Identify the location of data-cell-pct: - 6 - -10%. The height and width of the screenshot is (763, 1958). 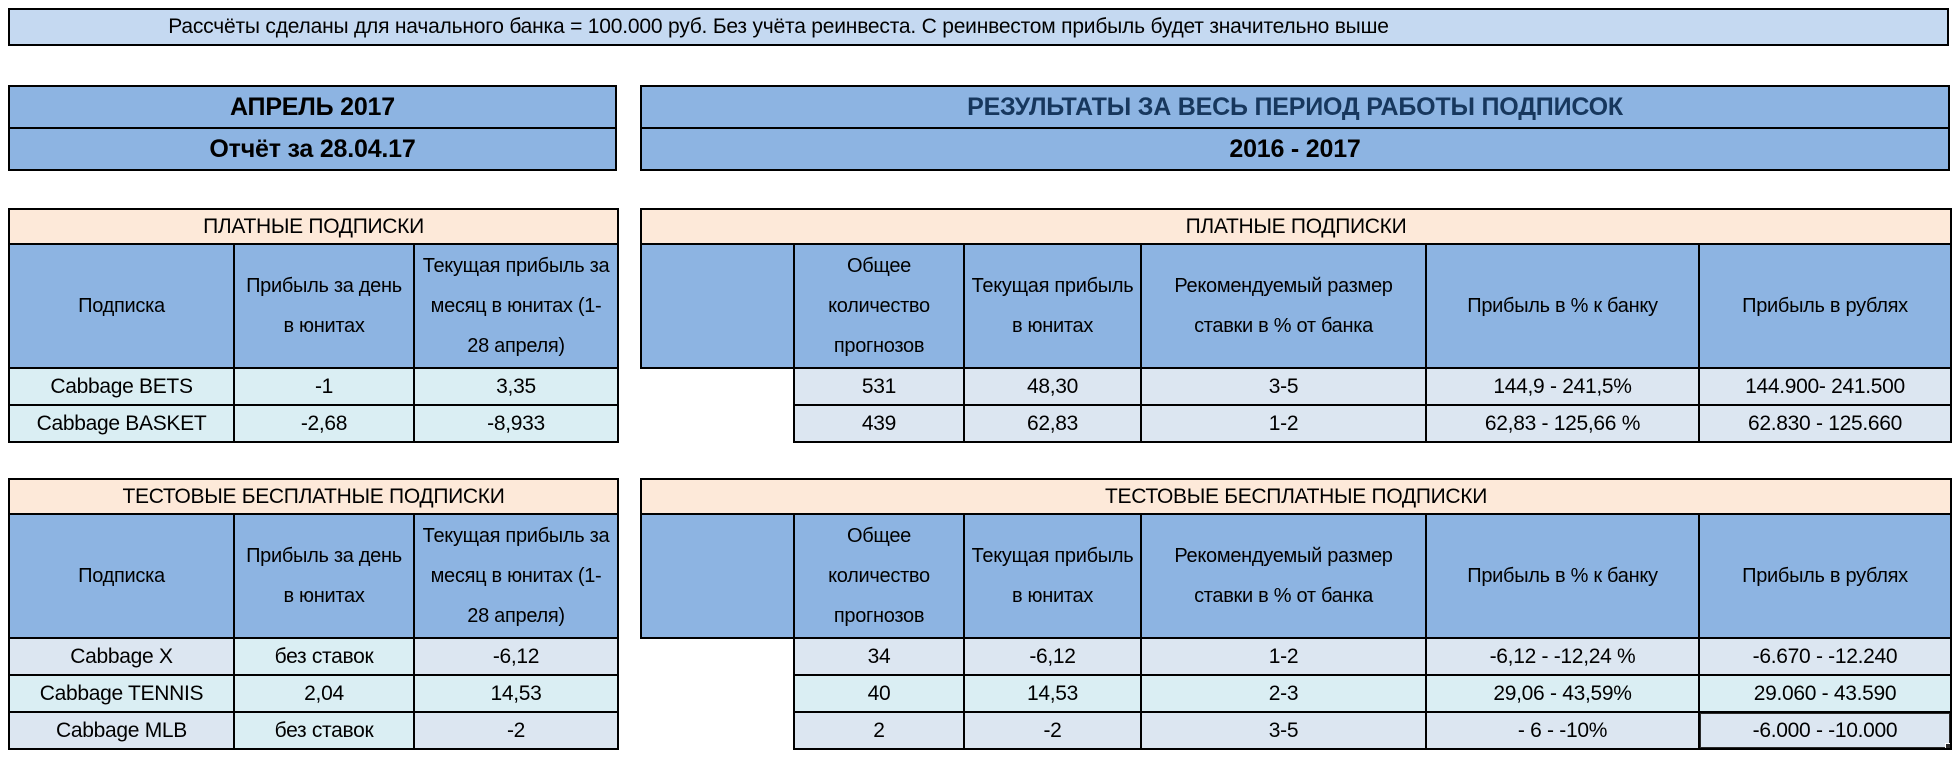
(1562, 730).